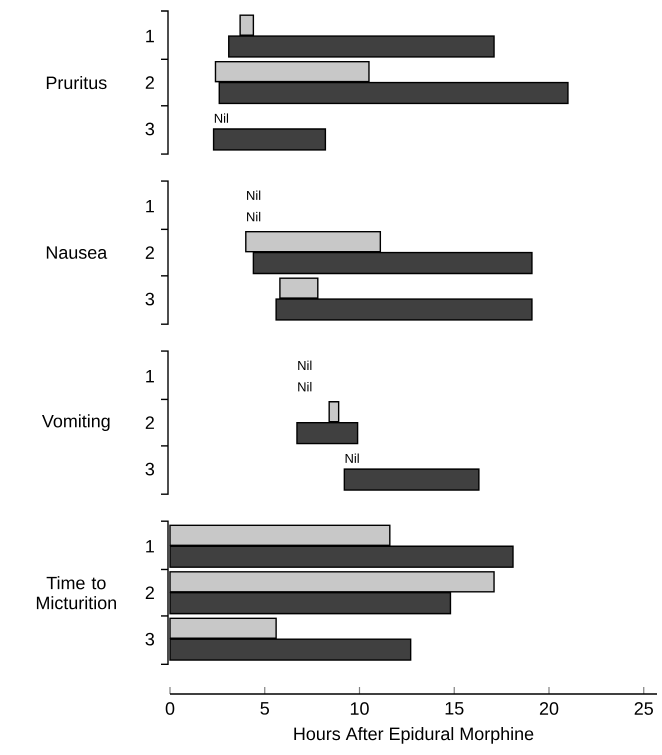 The width and height of the screenshot is (662, 755). I want to click on x-tick-label: 15, so click(455, 708).